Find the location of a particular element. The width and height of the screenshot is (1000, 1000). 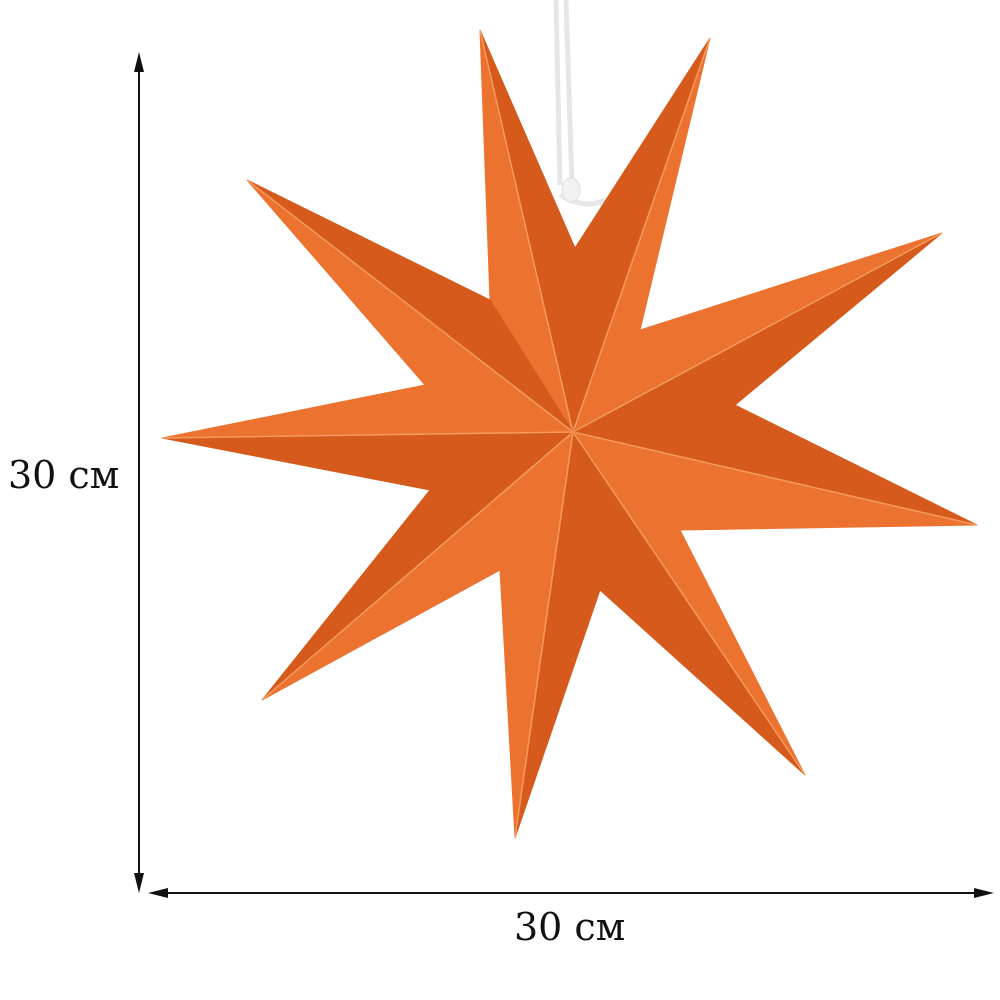

width-label: 30 см is located at coordinates (570, 927).